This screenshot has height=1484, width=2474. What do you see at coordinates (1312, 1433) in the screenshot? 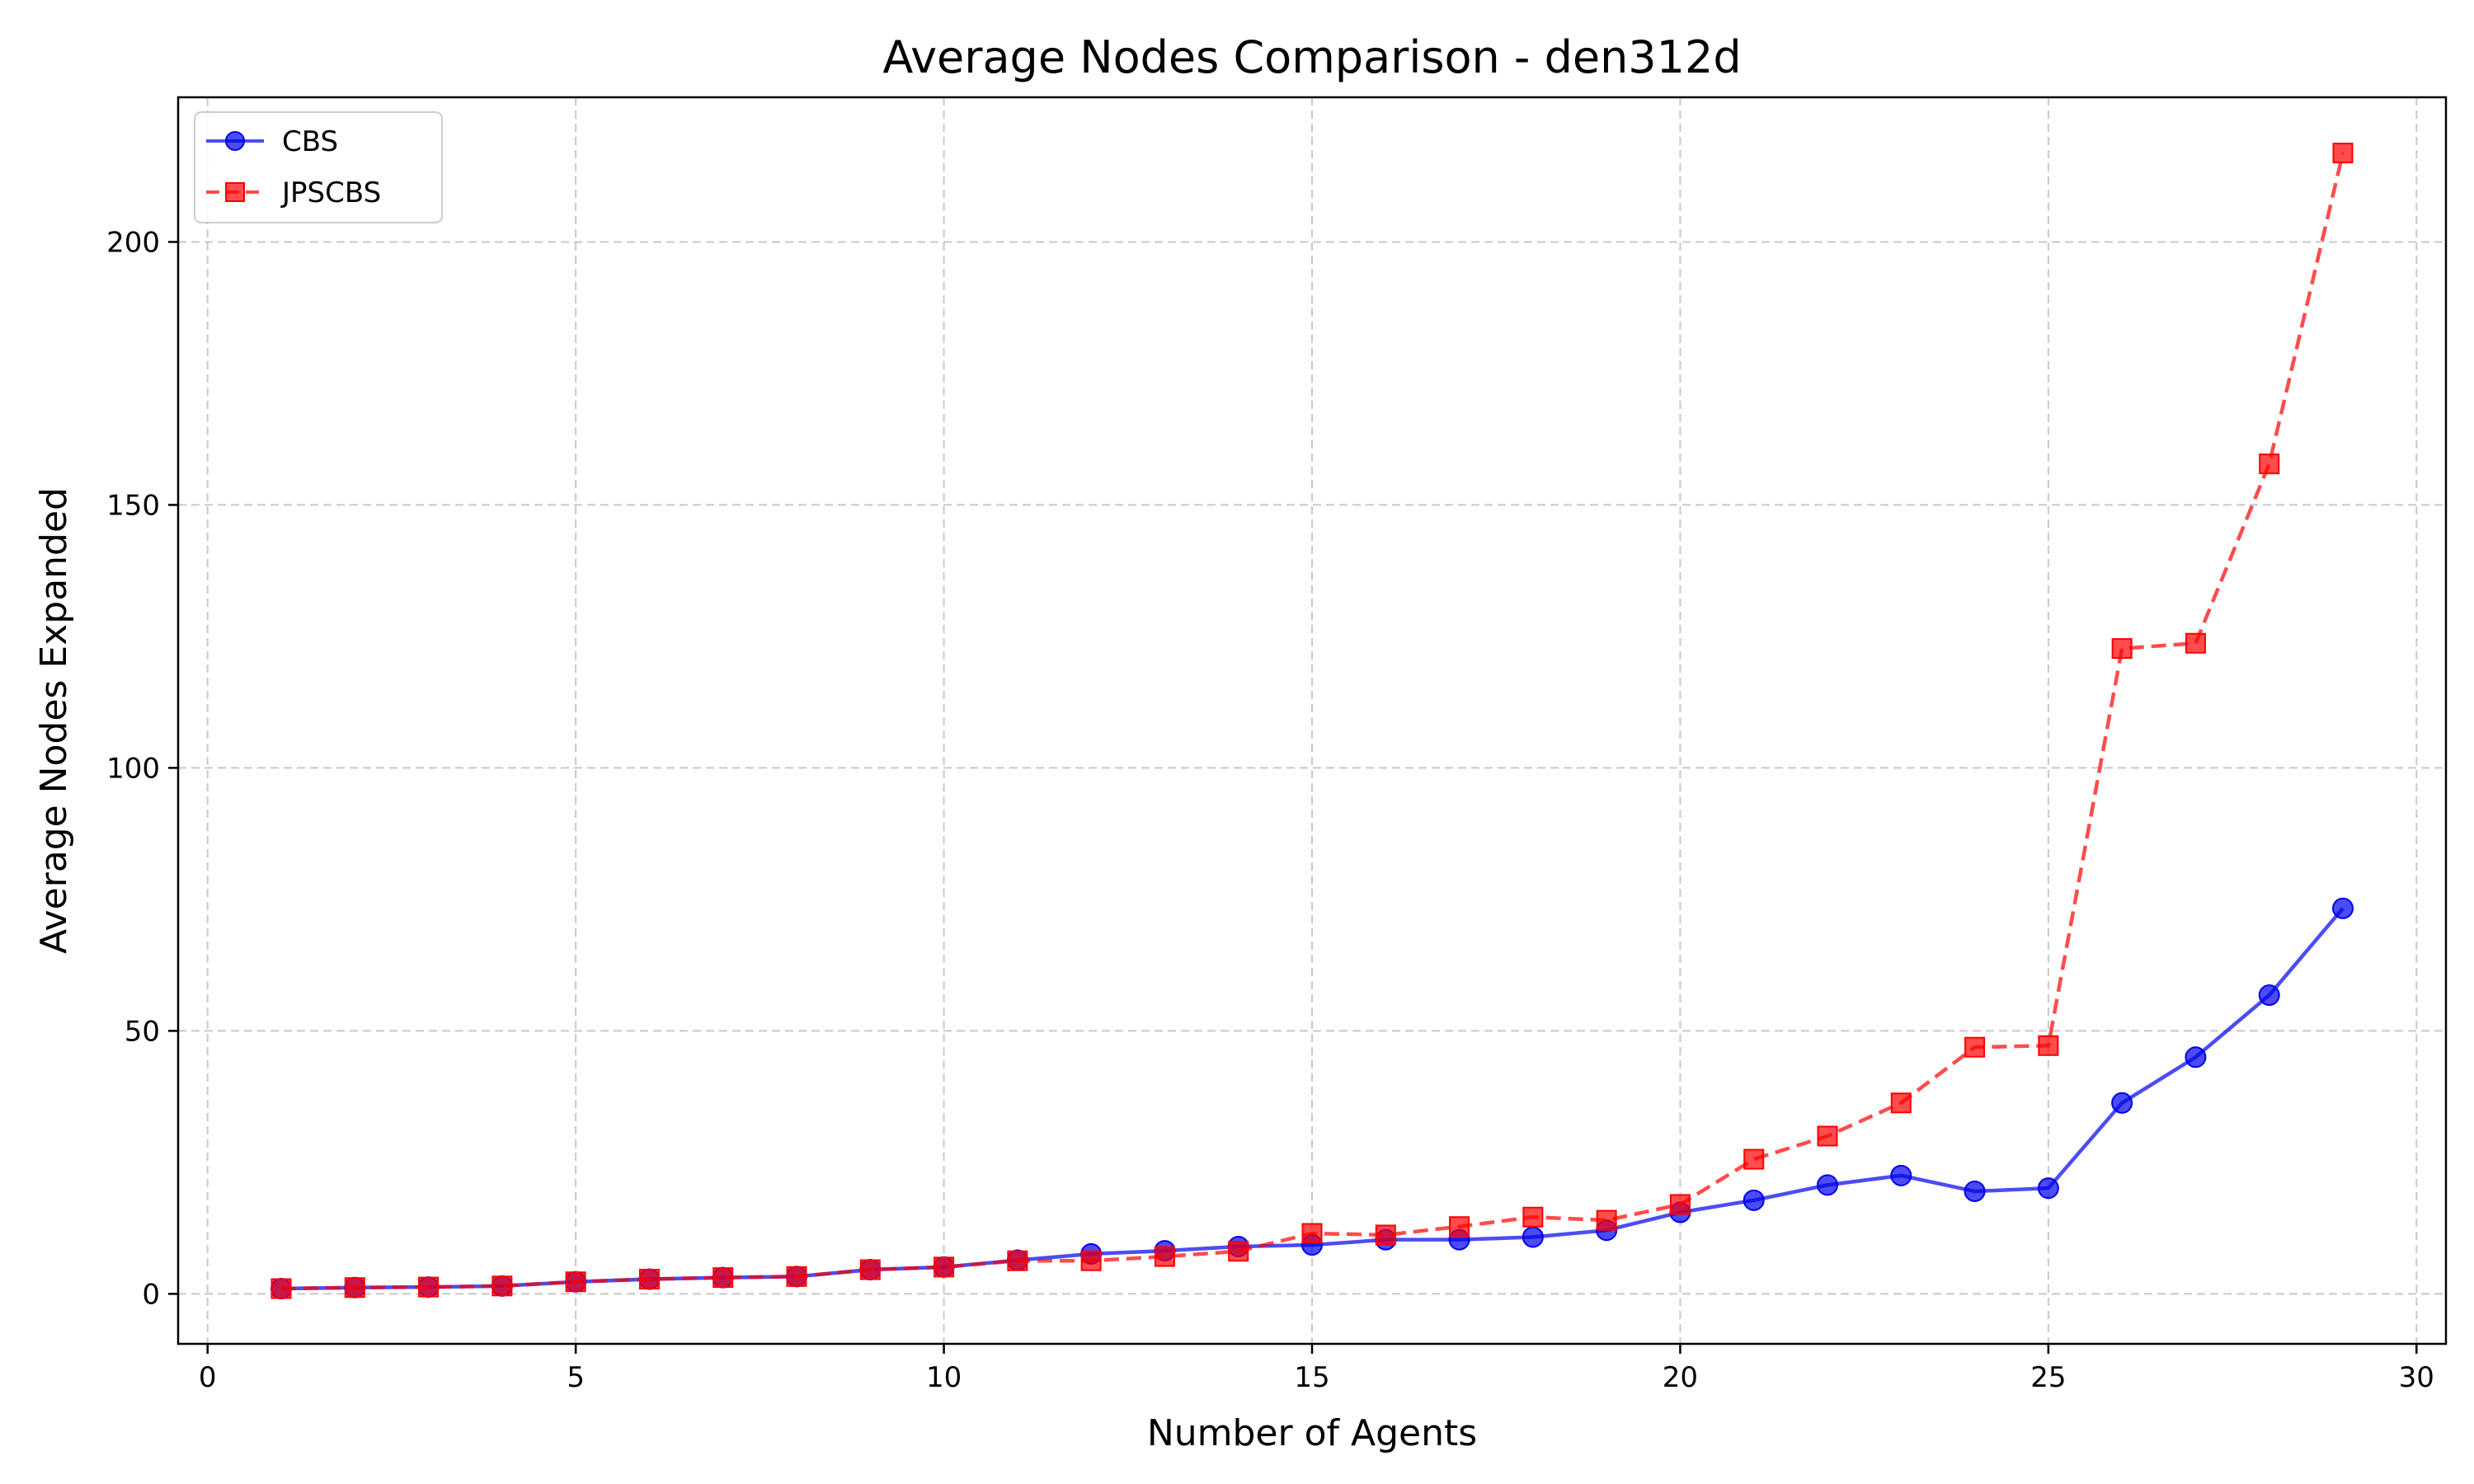
I see `x-axis-label: Number of Agents` at bounding box center [1312, 1433].